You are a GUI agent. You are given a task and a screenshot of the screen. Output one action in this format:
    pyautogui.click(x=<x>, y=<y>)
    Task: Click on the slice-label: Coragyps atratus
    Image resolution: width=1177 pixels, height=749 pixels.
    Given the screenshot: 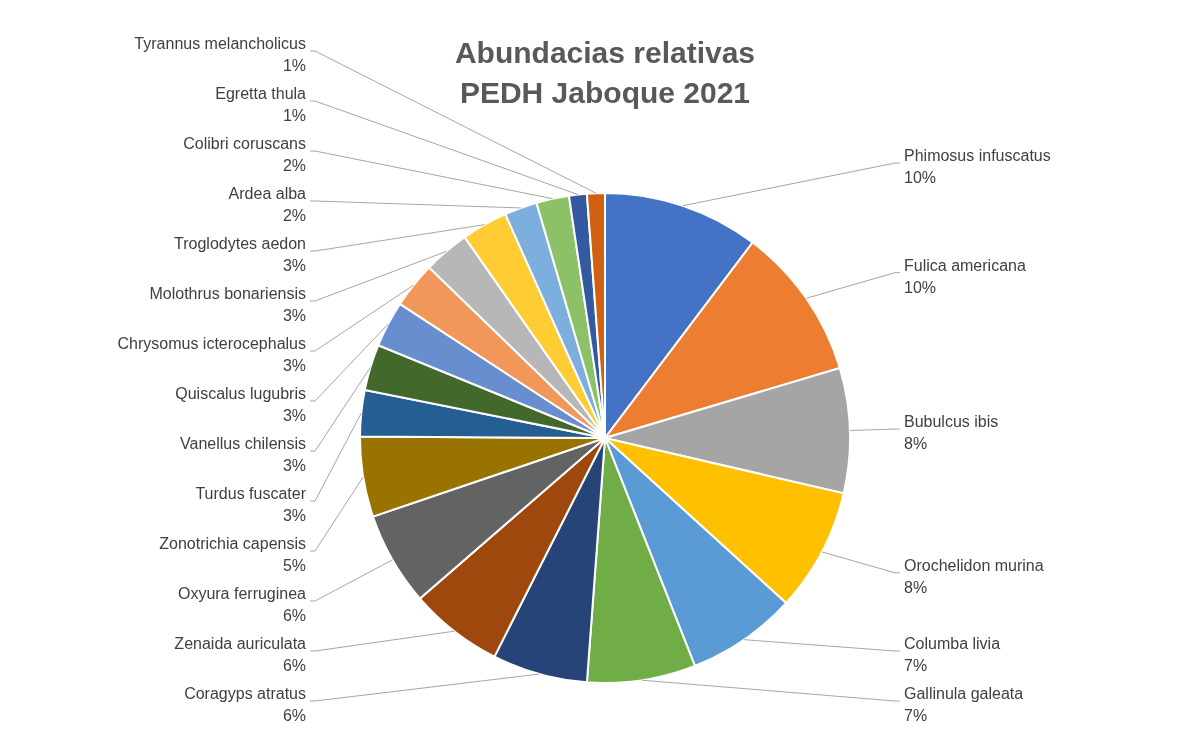 What is the action you would take?
    pyautogui.click(x=245, y=693)
    